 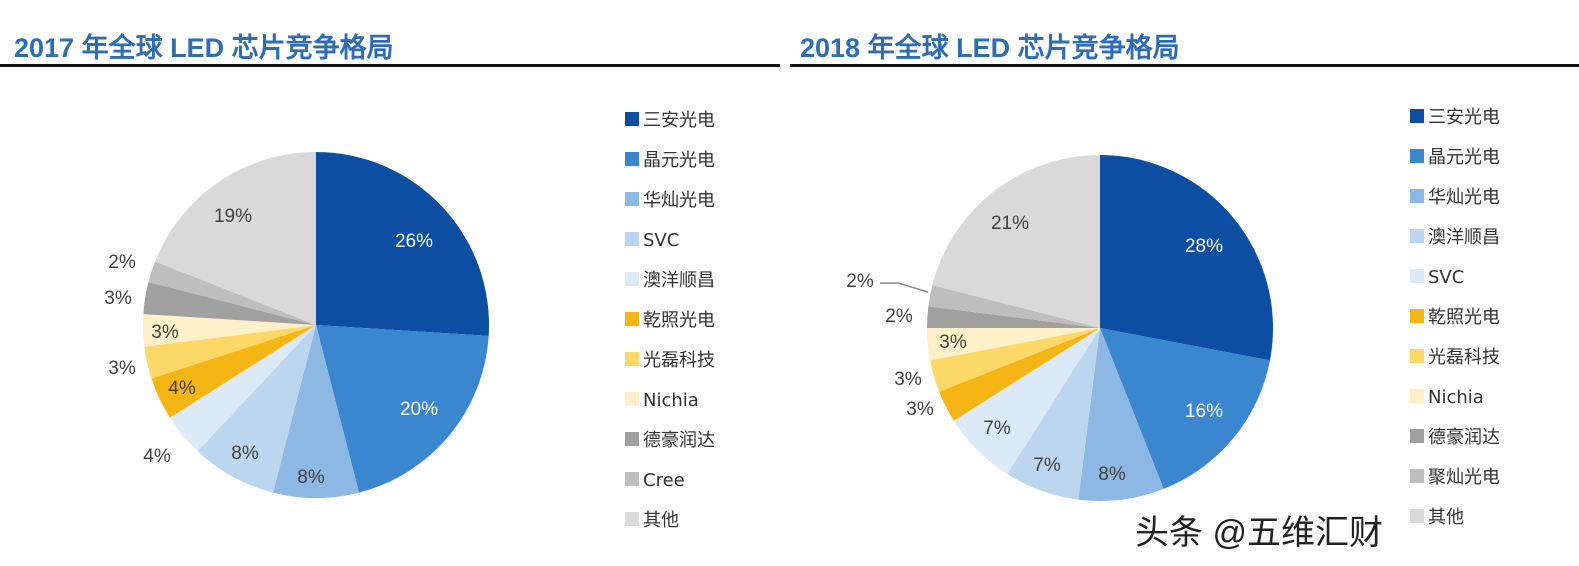 What do you see at coordinates (204, 48) in the screenshot?
I see `chart-title-2017: 2017 年全球 LED 芯片竞争格局` at bounding box center [204, 48].